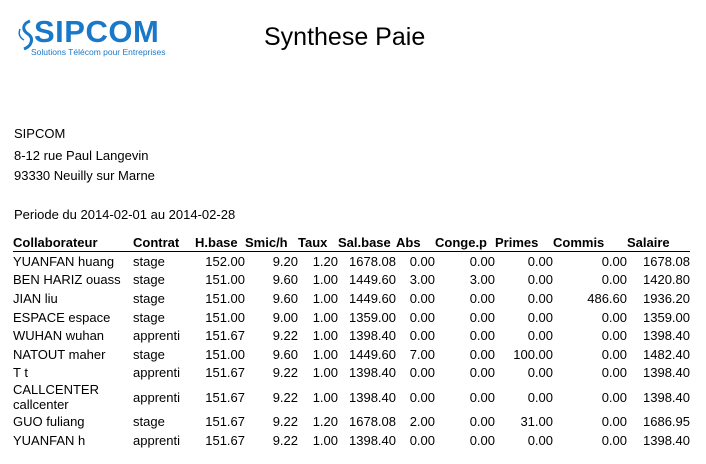  Describe the element at coordinates (533, 354) in the screenshot. I see `table-cell: 100.00` at that location.